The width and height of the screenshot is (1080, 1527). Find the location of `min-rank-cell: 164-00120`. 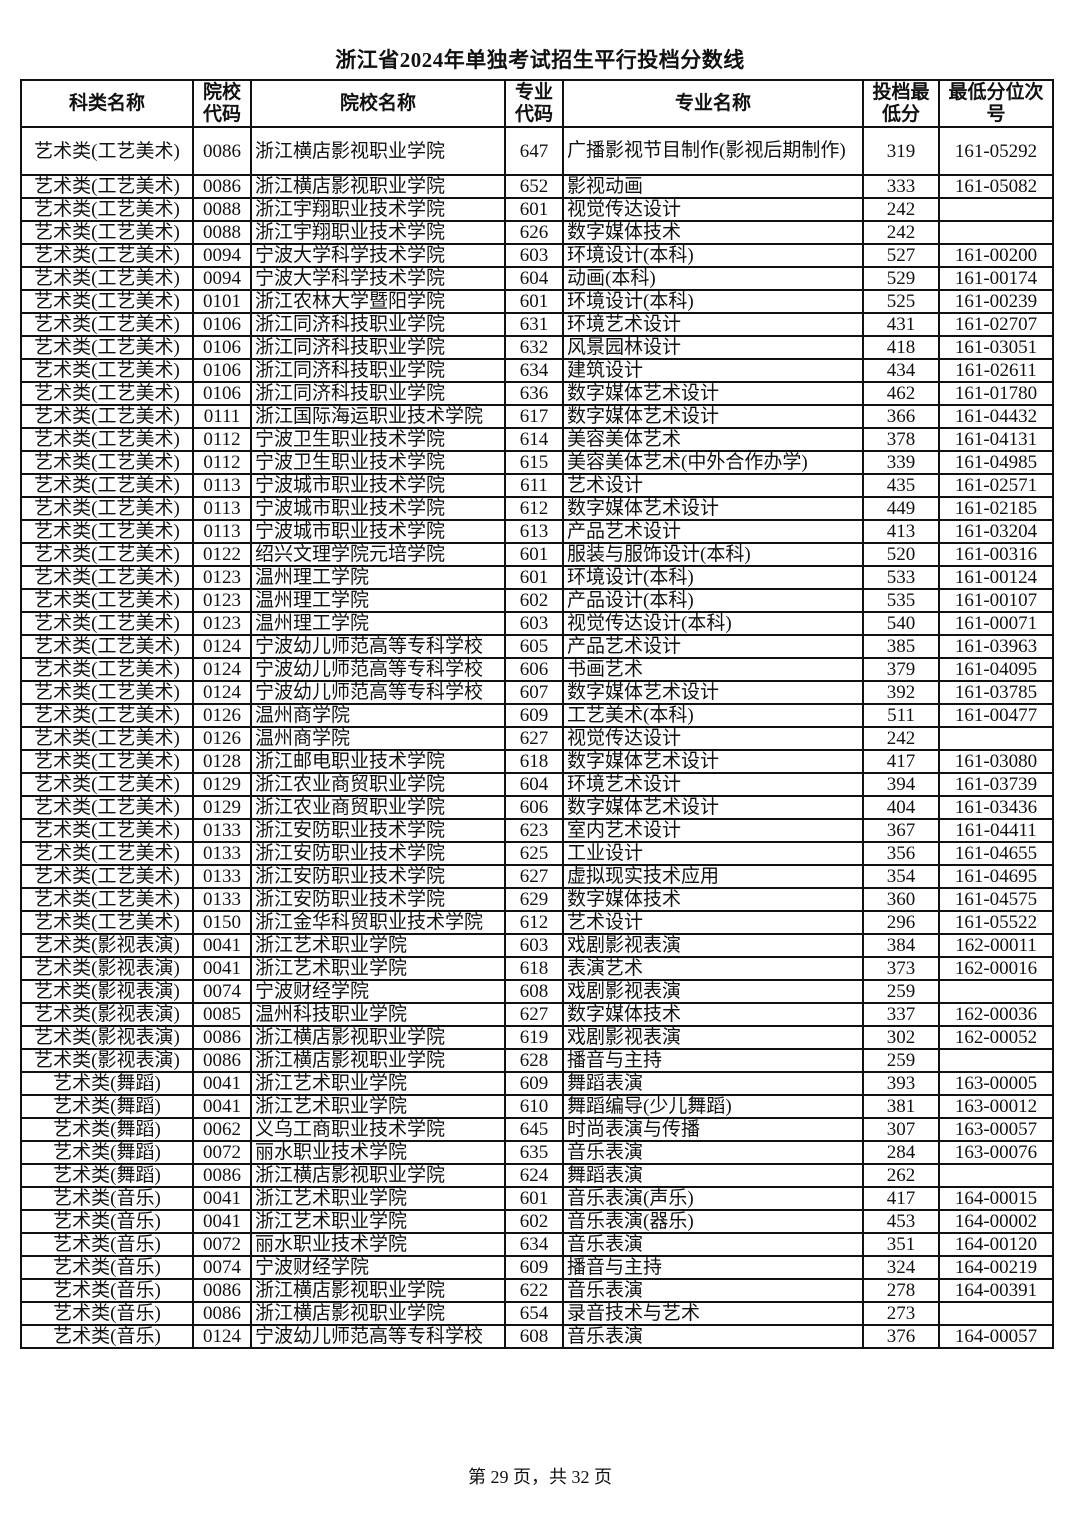

min-rank-cell: 164-00120 is located at coordinates (996, 1244).